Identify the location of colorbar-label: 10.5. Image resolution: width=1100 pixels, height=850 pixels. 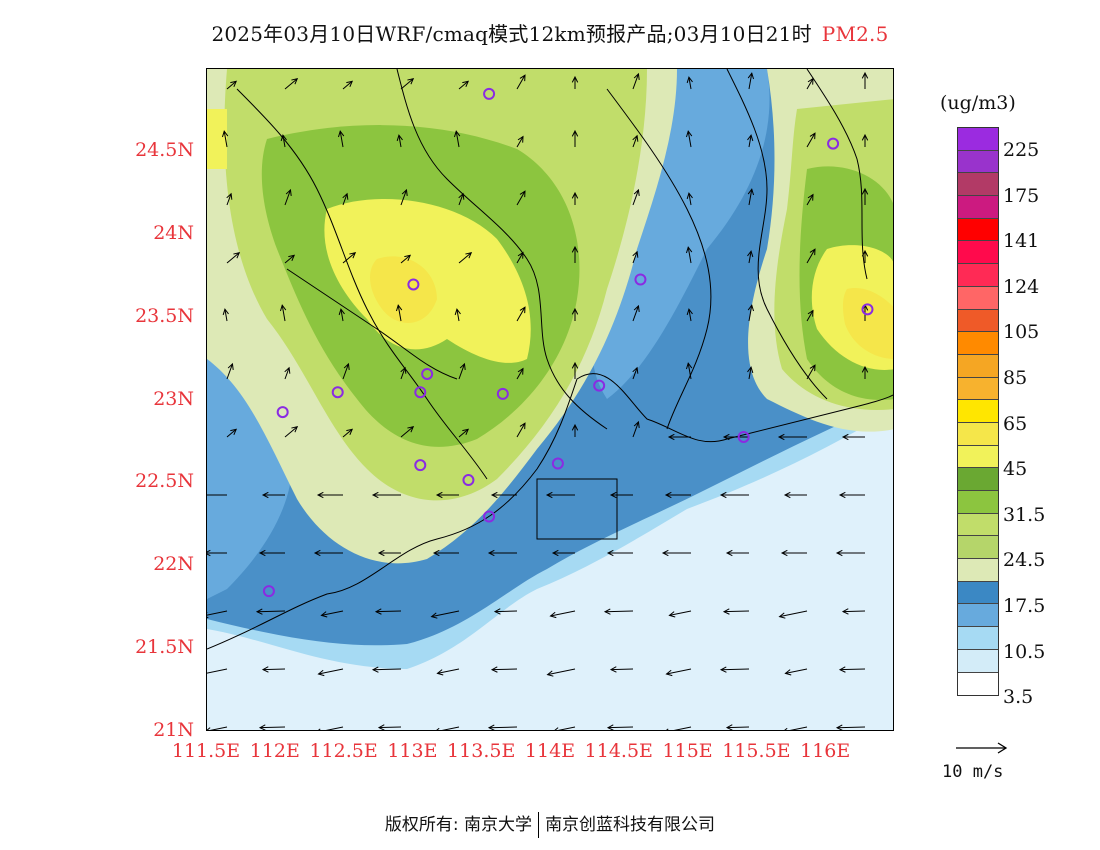
(1024, 651).